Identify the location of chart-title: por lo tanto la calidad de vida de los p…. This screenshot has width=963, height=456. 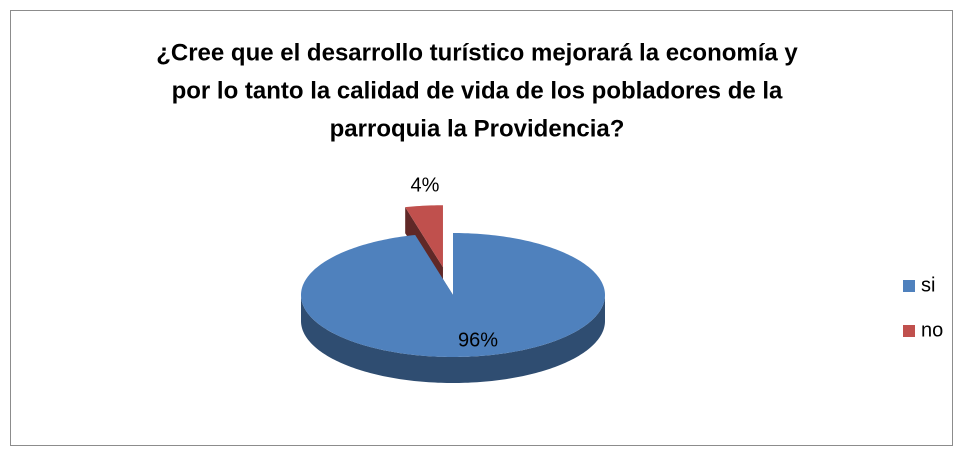
(477, 90).